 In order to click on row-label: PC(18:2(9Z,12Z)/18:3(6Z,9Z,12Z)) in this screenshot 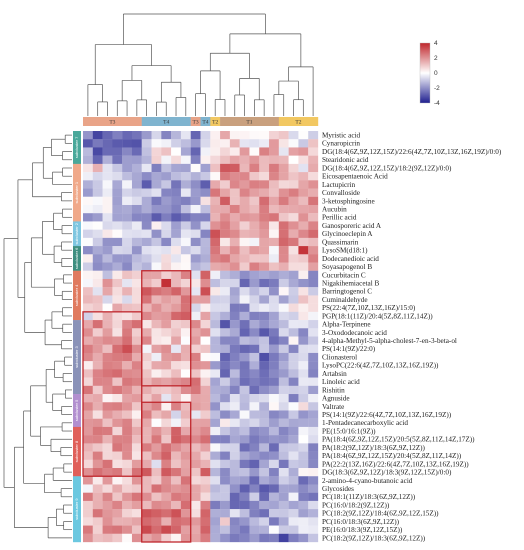, I will do `click(374, 538)`.